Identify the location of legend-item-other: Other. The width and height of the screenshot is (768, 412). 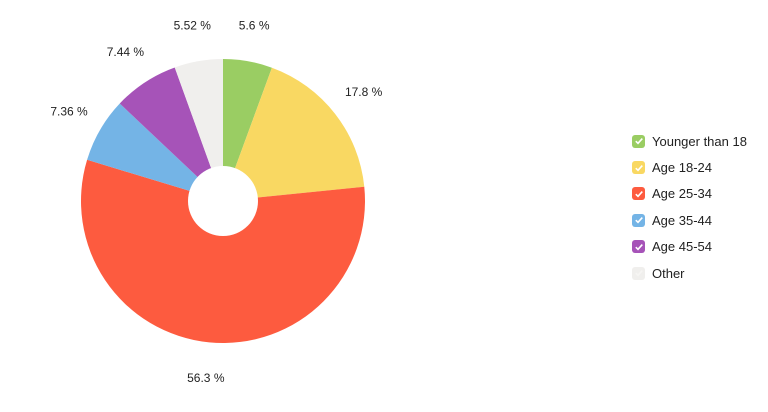
(689, 273).